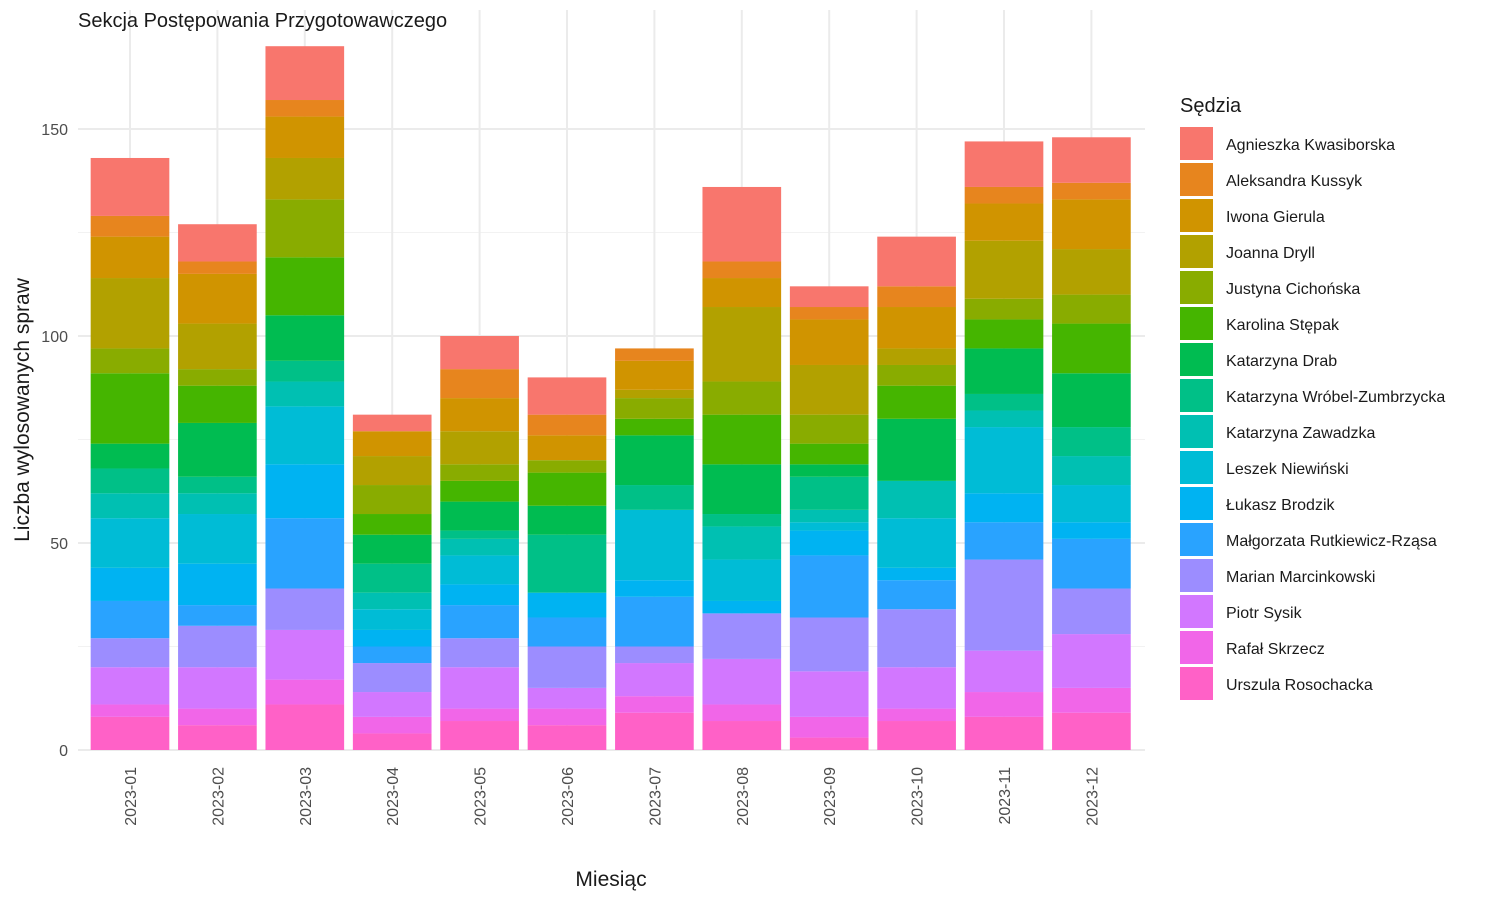  Describe the element at coordinates (1005, 796) in the screenshot. I see `x-tick-label: 2023-11` at that location.